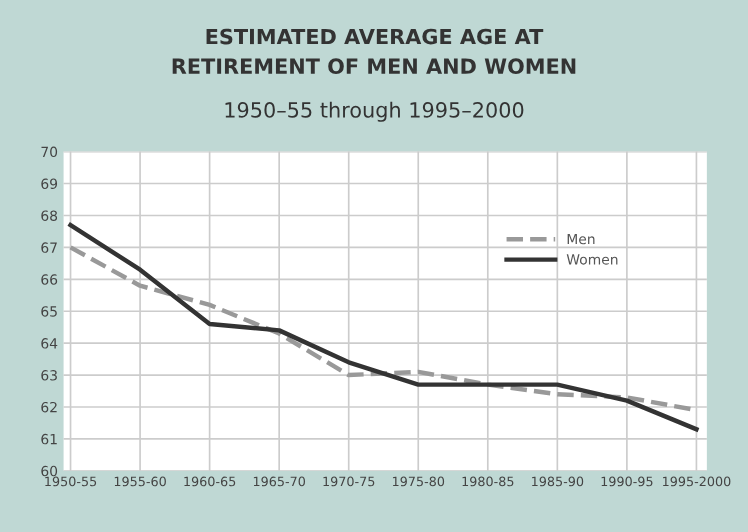 The image size is (748, 532). What do you see at coordinates (374, 51) in the screenshot?
I see `chart-title: ESTIMATED AVERAGE AGE AT RETIREMENT OF MEN AND WOMEN` at bounding box center [374, 51].